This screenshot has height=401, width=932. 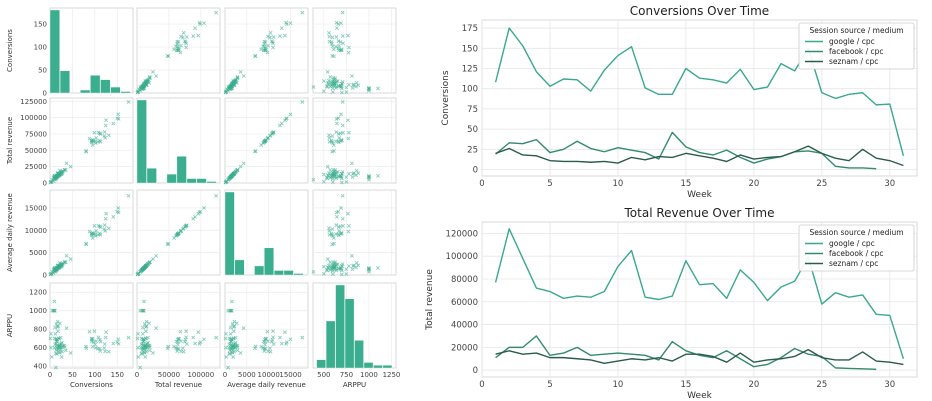 What do you see at coordinates (699, 357) in the screenshot?
I see `series-line-seznam-cpc` at bounding box center [699, 357].